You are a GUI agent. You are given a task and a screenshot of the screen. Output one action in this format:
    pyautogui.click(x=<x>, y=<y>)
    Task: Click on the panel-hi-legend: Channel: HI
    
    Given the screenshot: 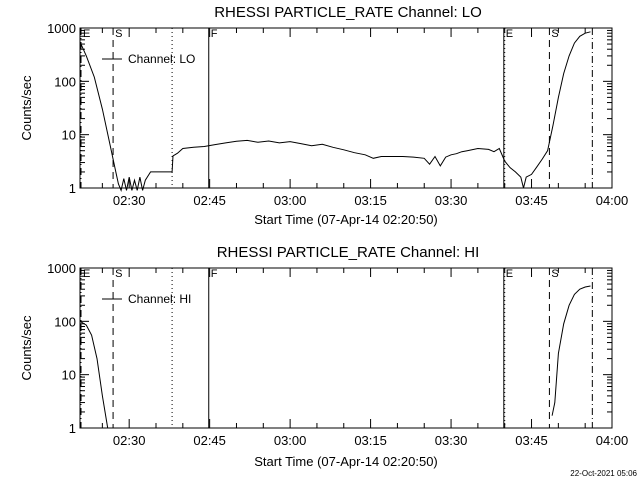 What is the action you would take?
    pyautogui.click(x=146, y=299)
    